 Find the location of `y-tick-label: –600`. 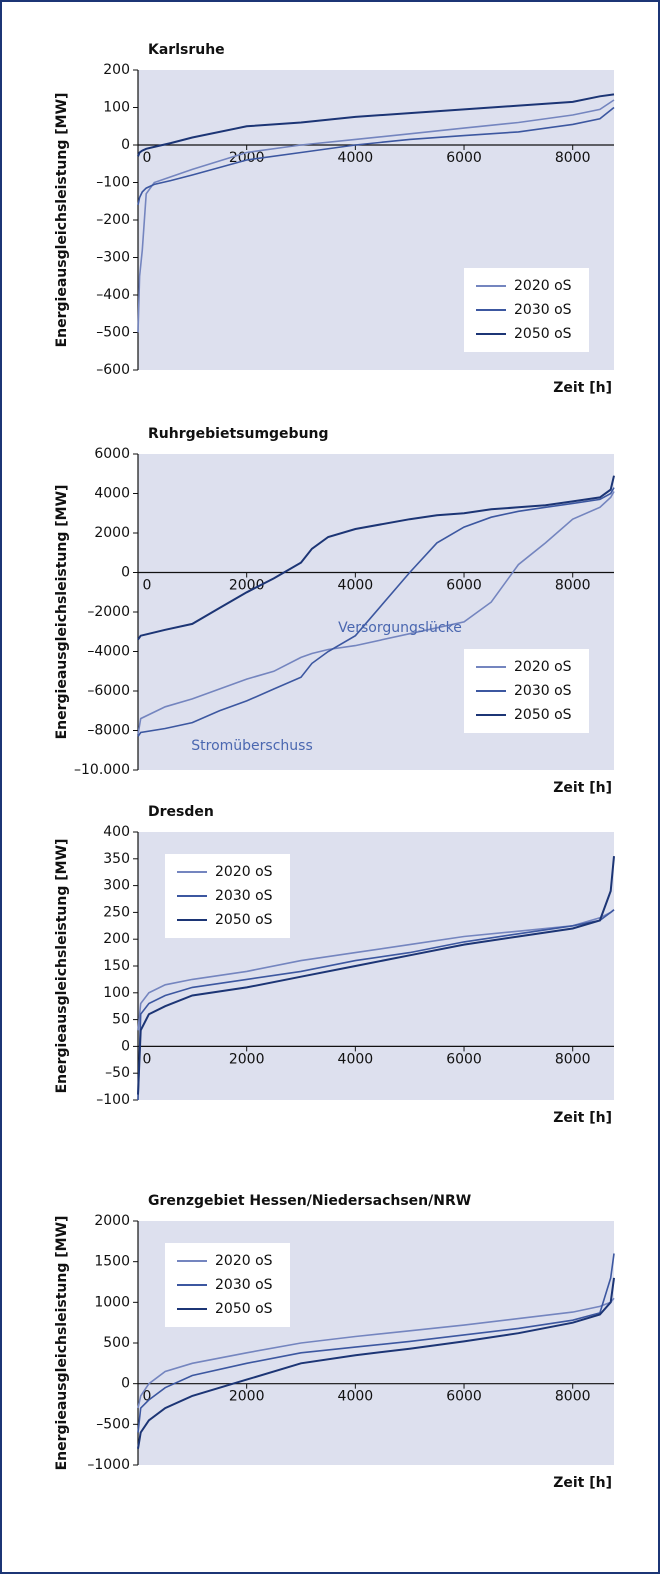

y-tick-label: –600 is located at coordinates (113, 370).